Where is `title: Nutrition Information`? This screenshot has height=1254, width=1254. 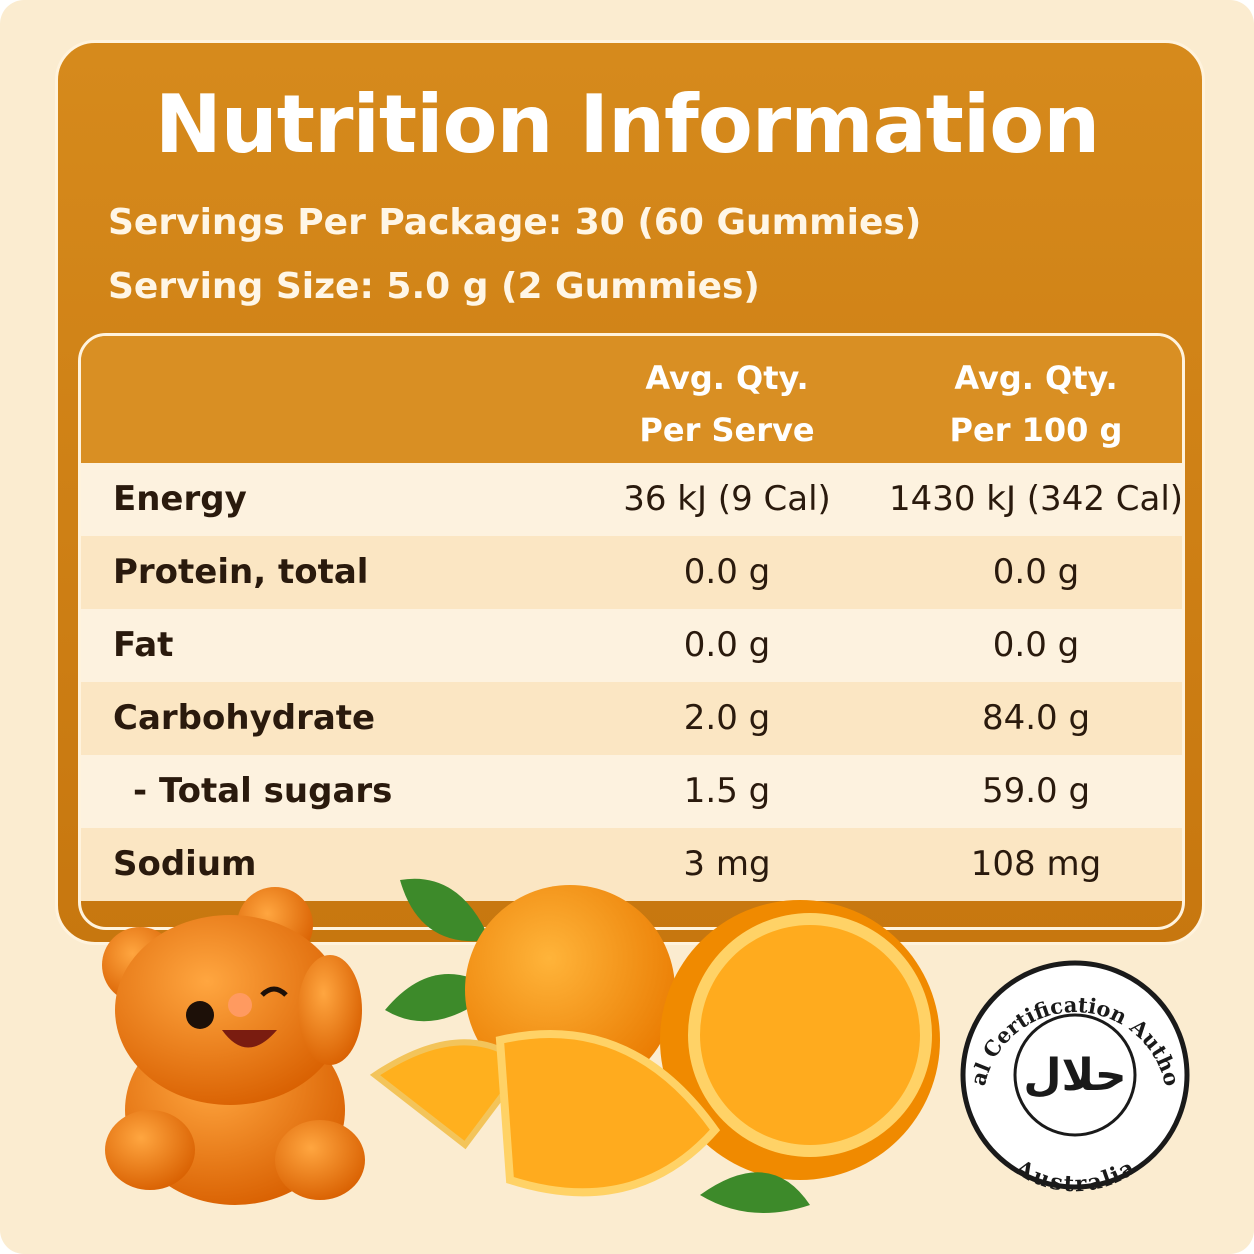
title: Nutrition Information is located at coordinates (627, 124).